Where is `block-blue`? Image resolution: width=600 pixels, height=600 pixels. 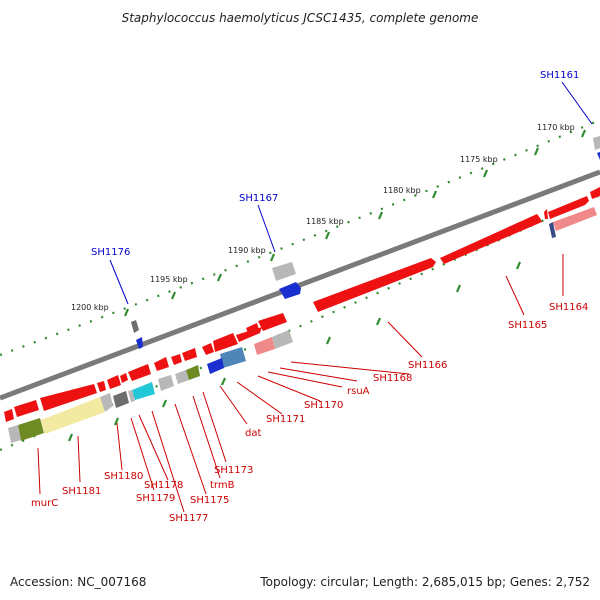
block-blue is located at coordinates (215, 366).